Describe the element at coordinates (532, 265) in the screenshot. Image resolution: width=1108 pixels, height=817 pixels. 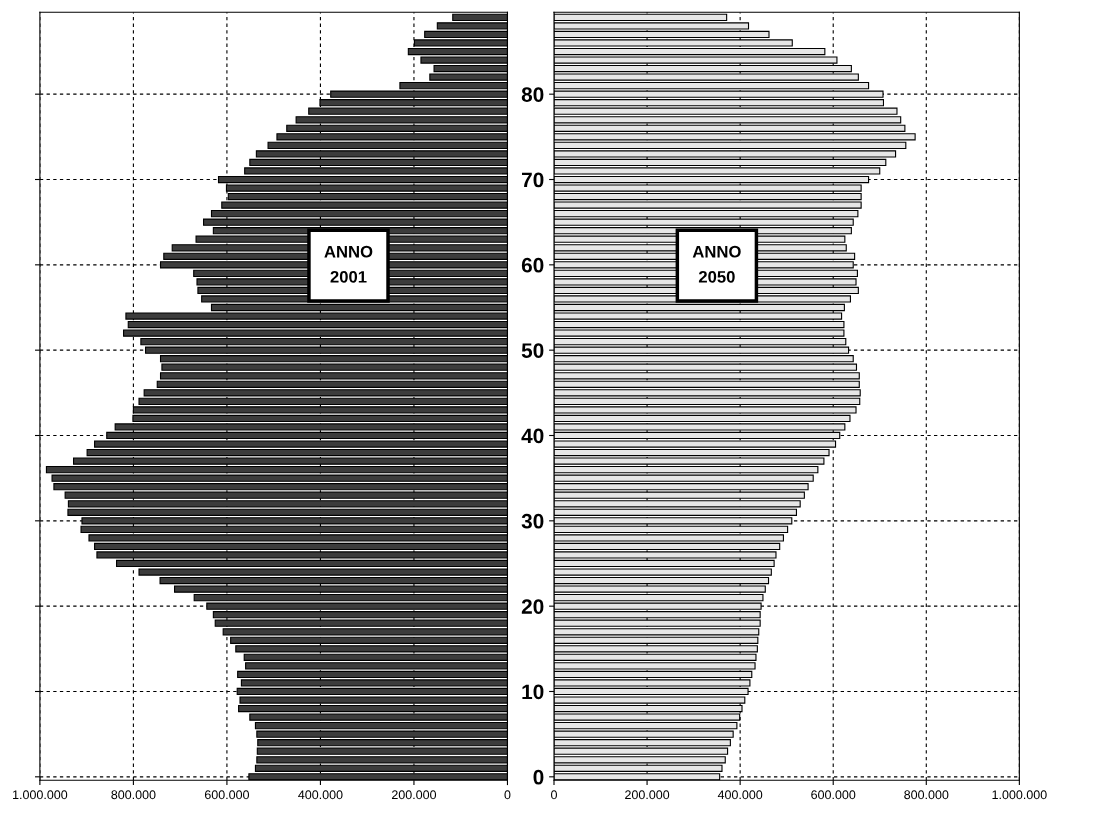
I see `y-tick-label: 60` at that location.